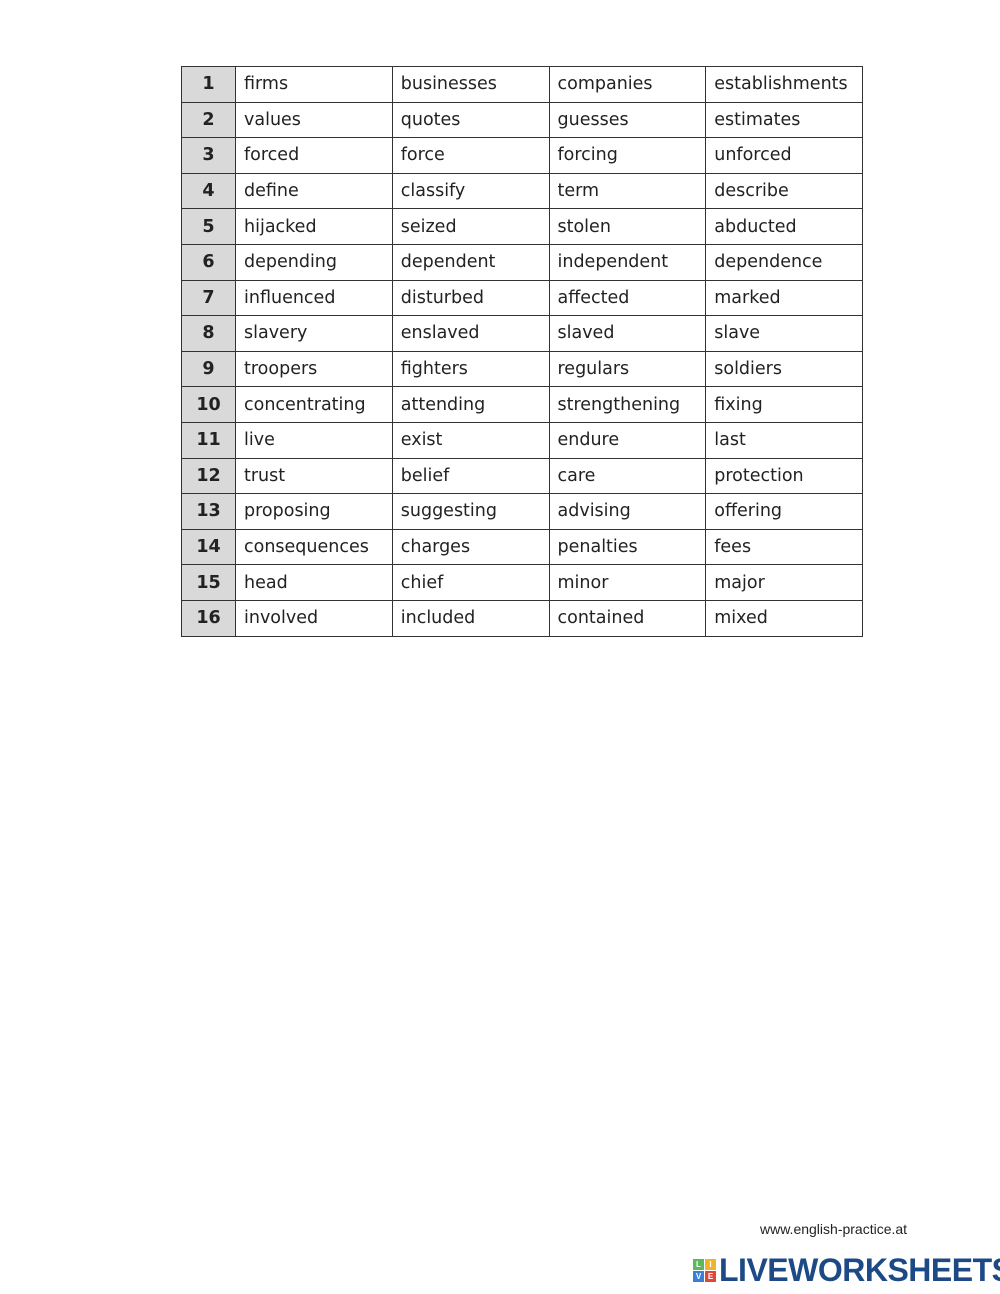 This screenshot has width=1000, height=1294. I want to click on word-option: contained, so click(627, 618).